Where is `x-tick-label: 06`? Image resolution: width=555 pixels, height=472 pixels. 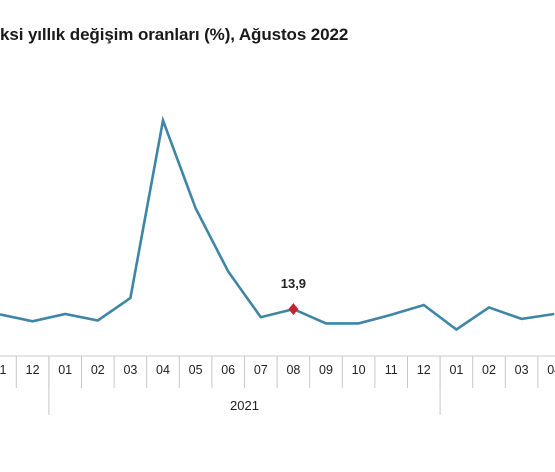
x-tick-label: 06 is located at coordinates (228, 370).